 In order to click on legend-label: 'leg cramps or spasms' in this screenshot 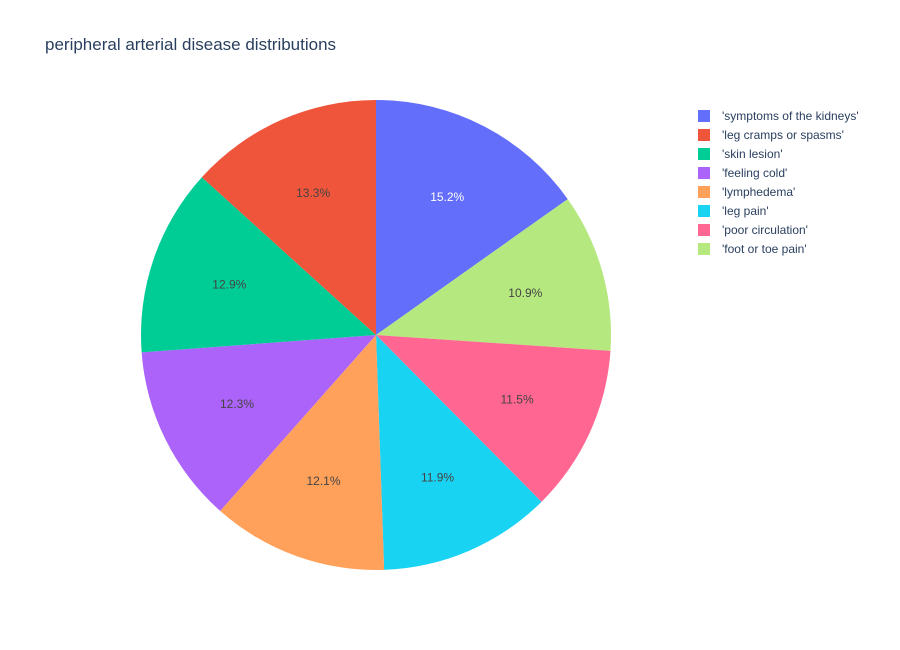, I will do `click(783, 135)`.